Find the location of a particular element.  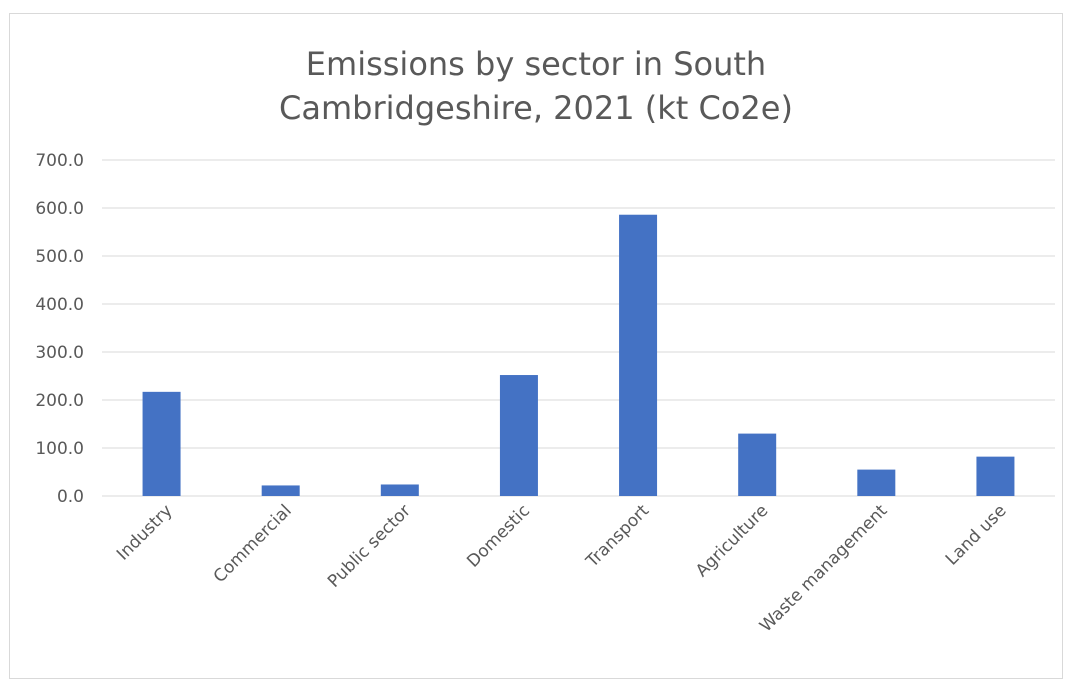

x-category-label: Industry is located at coordinates (145, 533).